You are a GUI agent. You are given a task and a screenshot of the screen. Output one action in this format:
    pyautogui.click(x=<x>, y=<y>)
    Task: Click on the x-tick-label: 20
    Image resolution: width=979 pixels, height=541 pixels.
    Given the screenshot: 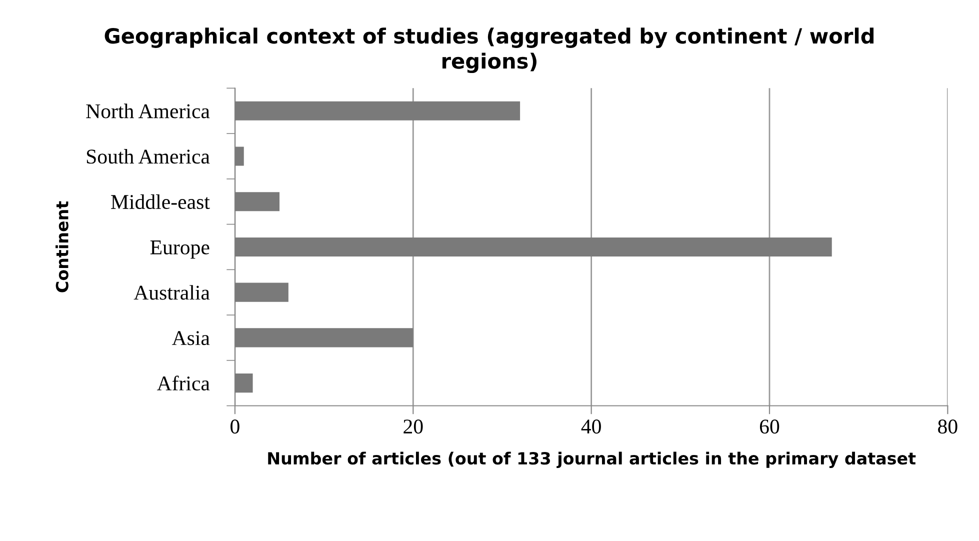 What is the action you would take?
    pyautogui.click(x=413, y=427)
    